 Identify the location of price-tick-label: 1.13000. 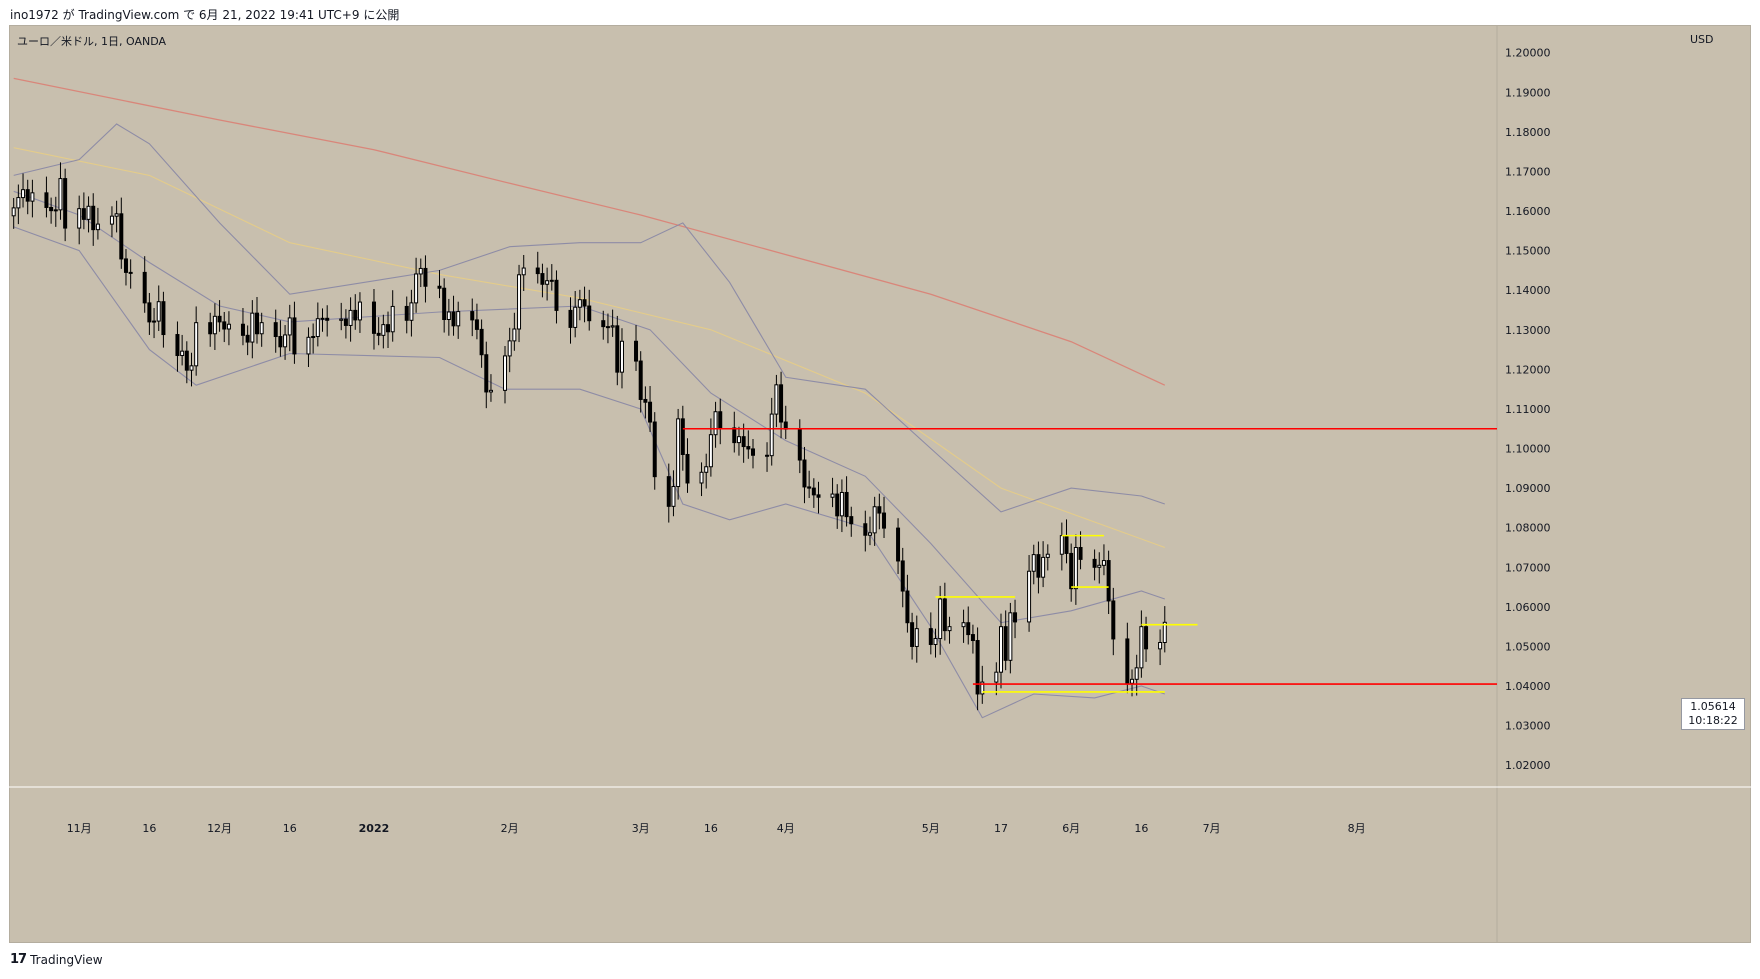
(1528, 330).